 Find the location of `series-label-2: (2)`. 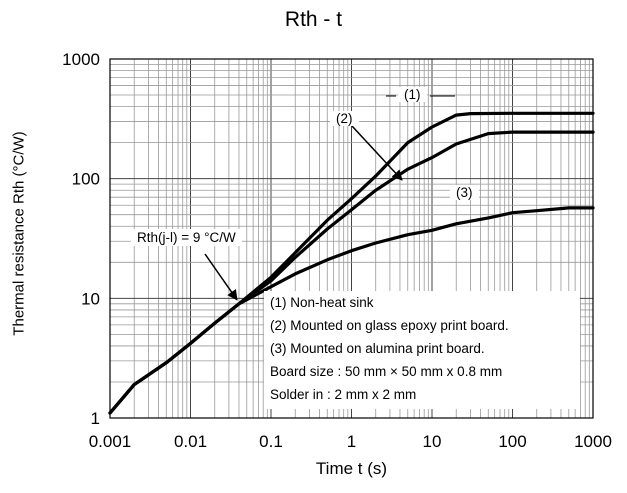

series-label-2: (2) is located at coordinates (344, 118).